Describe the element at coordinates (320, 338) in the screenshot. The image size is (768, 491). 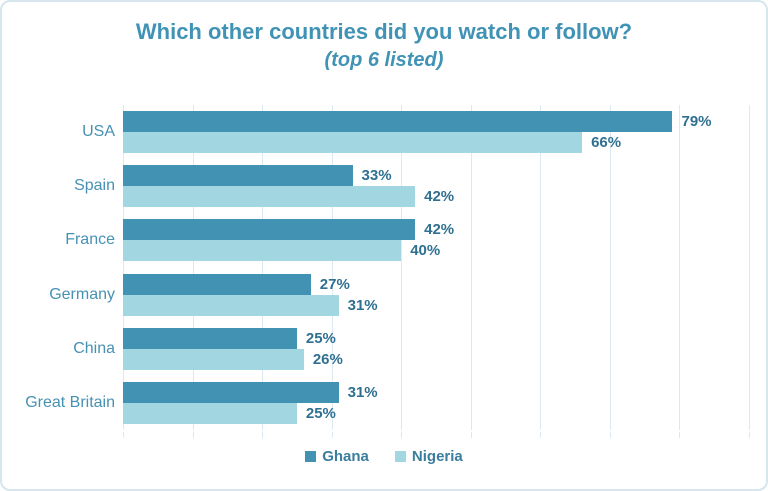
I see `value-label-ghana-china: 25%` at that location.